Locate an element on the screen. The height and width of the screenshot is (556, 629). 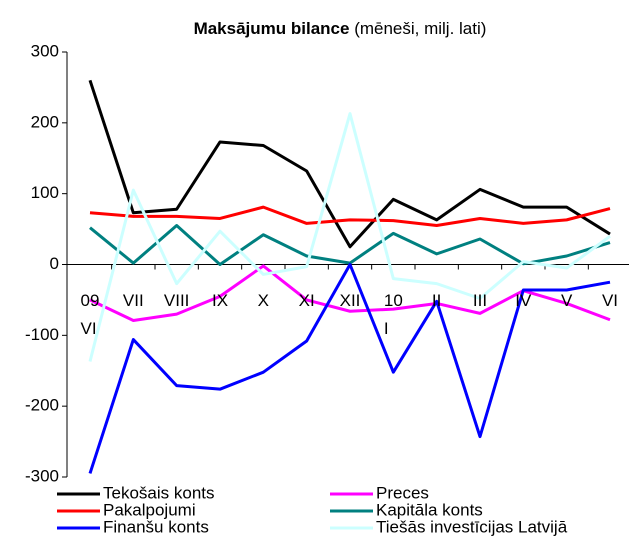
chart-title: Maksājumu bilance (mēneši, milj. lati) is located at coordinates (340, 28).